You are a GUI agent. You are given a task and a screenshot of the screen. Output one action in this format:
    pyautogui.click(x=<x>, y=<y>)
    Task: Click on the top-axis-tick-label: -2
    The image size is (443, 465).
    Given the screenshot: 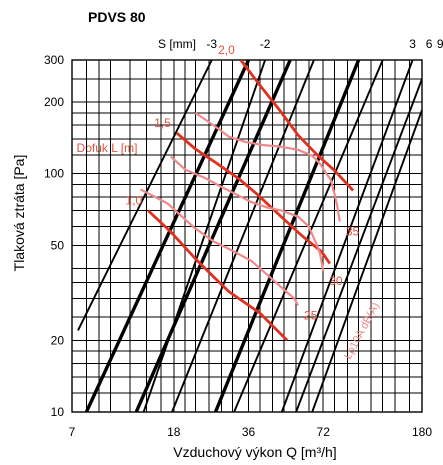 What is the action you would take?
    pyautogui.click(x=265, y=44)
    